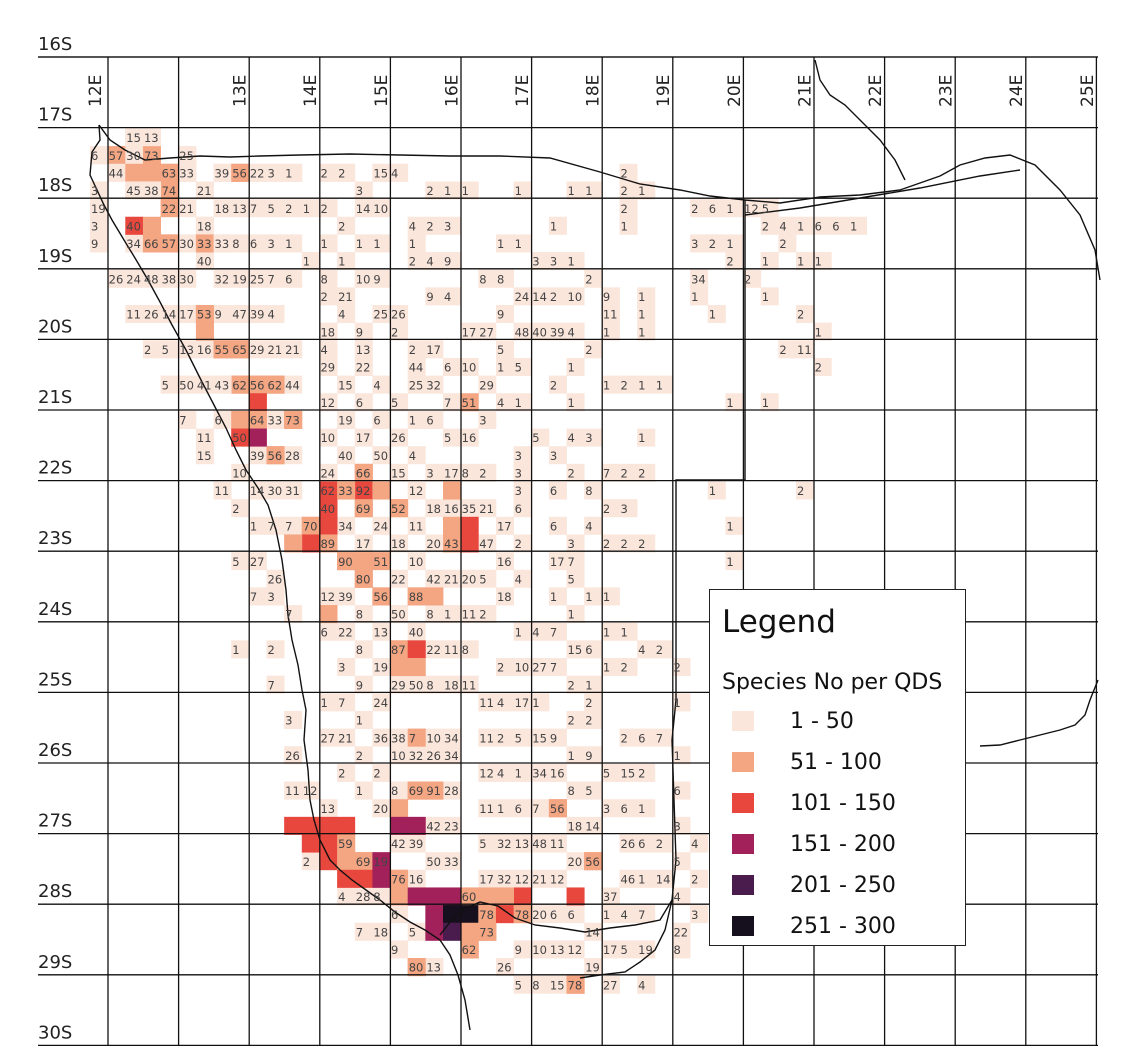  I want to click on qds-count: 17, so click(186, 315).